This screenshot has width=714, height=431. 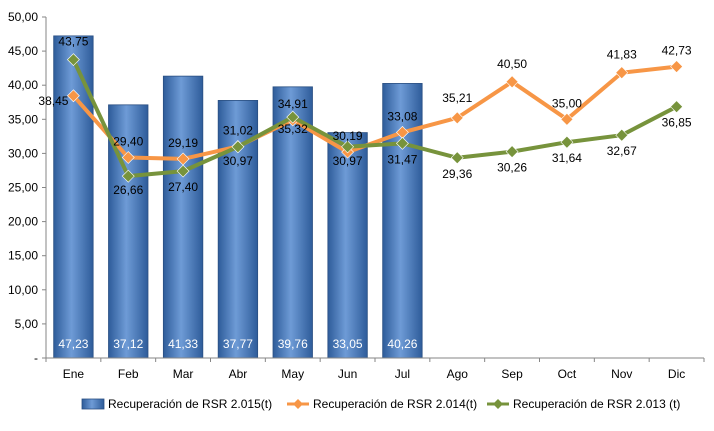 I want to click on data-label: 30,26, so click(x=512, y=168).